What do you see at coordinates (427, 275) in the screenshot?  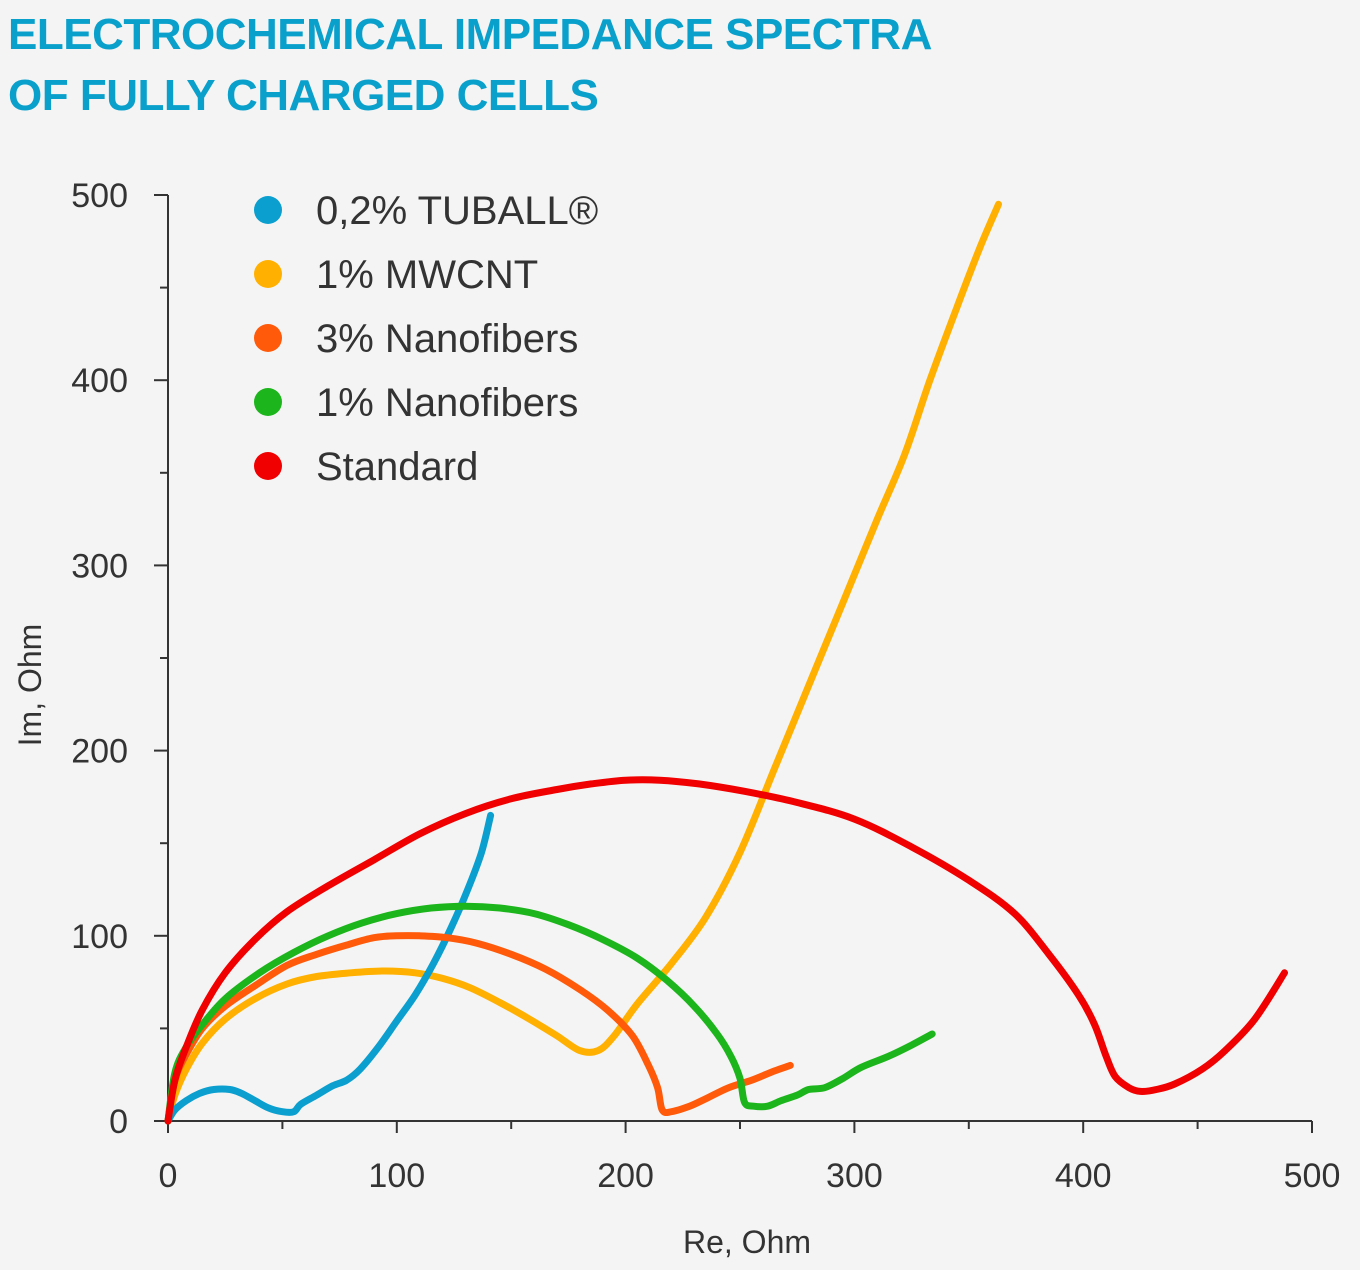 I see `legend-label-2: 1% MWCNT` at bounding box center [427, 275].